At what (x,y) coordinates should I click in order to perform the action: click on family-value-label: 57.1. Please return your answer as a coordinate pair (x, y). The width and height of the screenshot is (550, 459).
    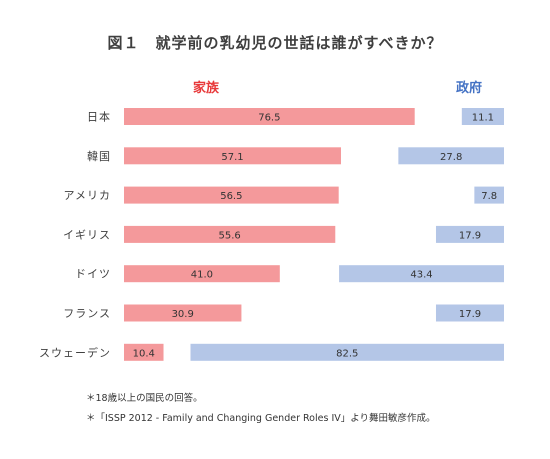
    Looking at the image, I should click on (232, 157).